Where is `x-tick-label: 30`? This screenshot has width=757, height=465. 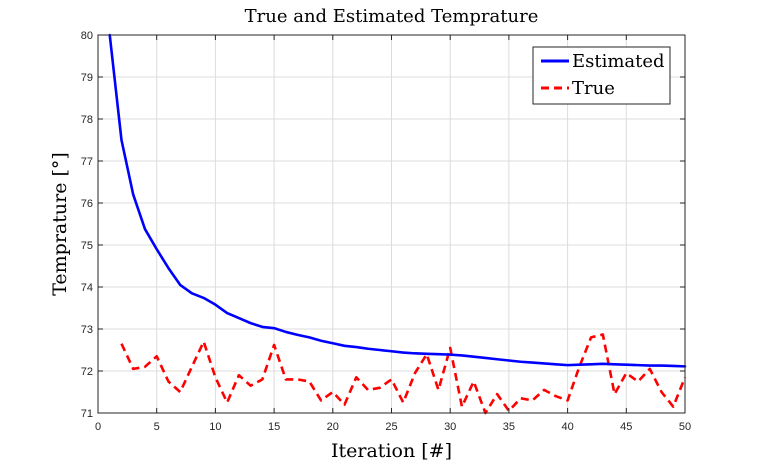 x-tick-label: 30 is located at coordinates (450, 427).